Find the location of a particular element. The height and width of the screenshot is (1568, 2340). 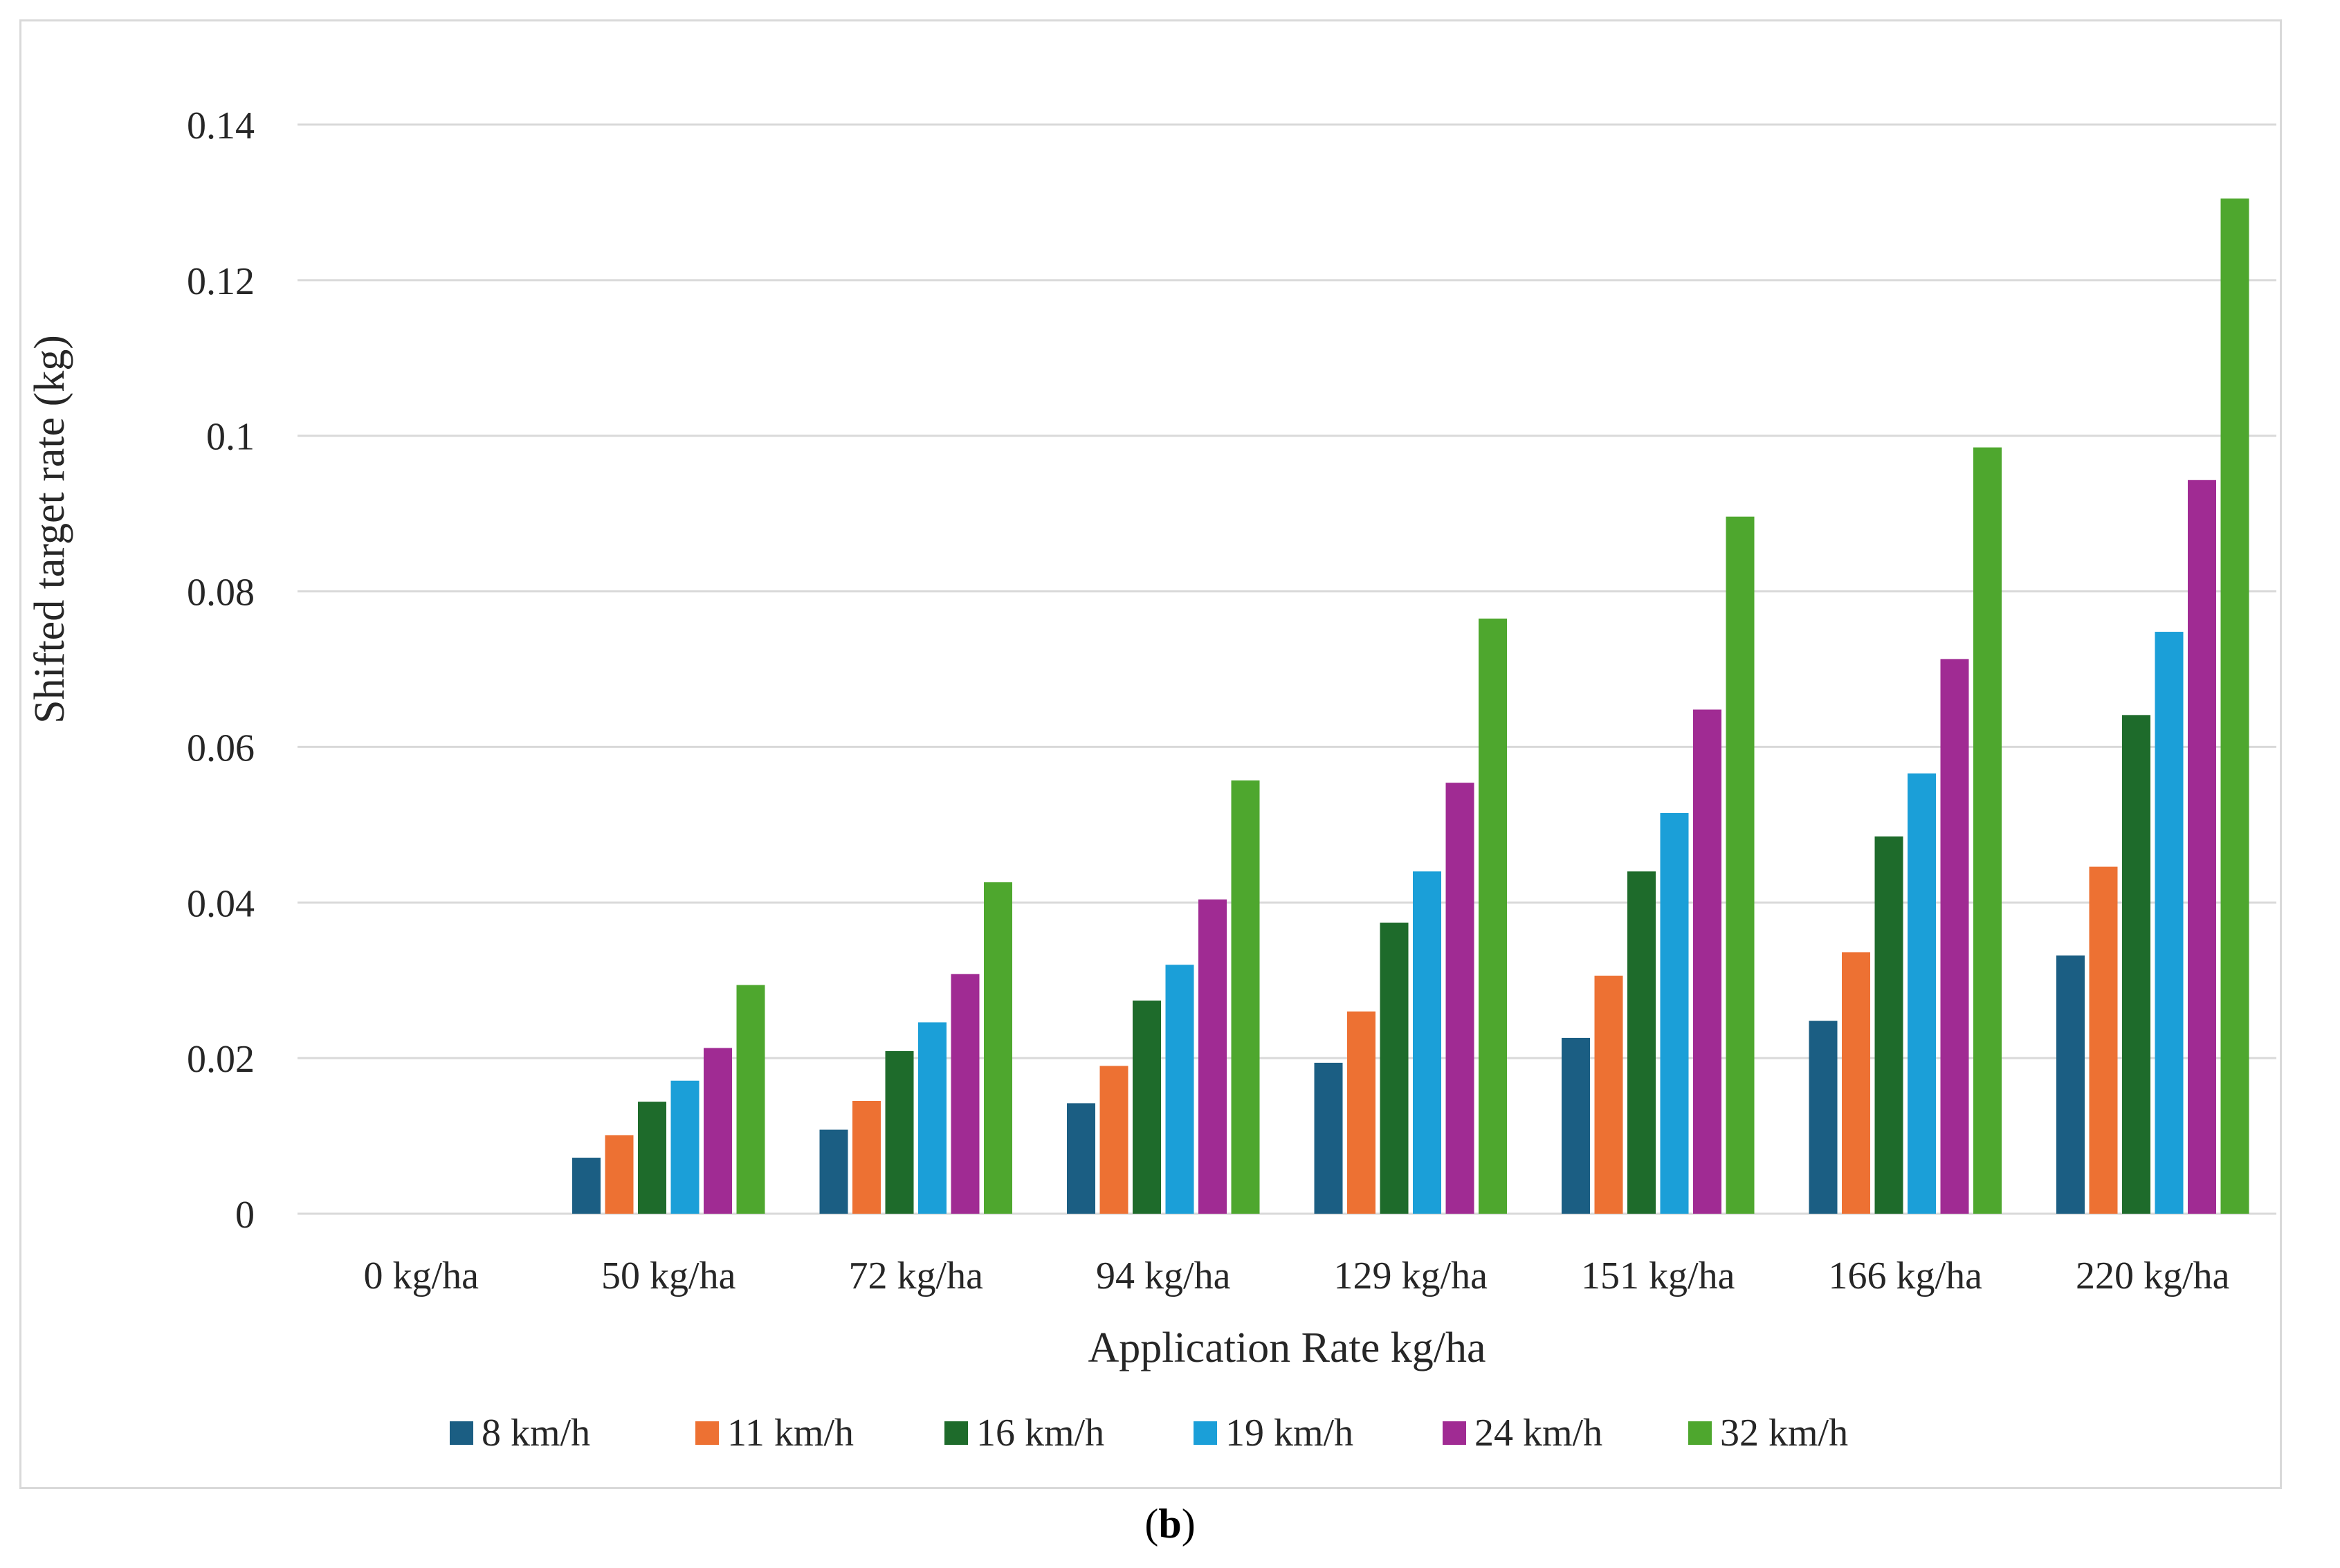

y-tick-label: 0.04 is located at coordinates (221, 903).